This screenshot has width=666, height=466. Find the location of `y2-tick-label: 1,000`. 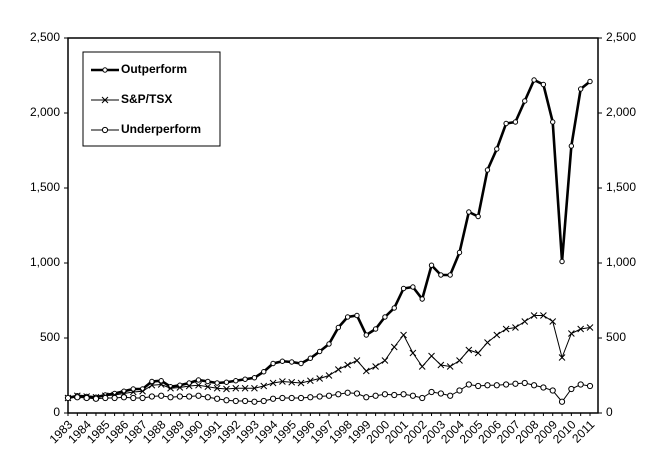

y2-tick-label: 1,000 is located at coordinates (621, 262).